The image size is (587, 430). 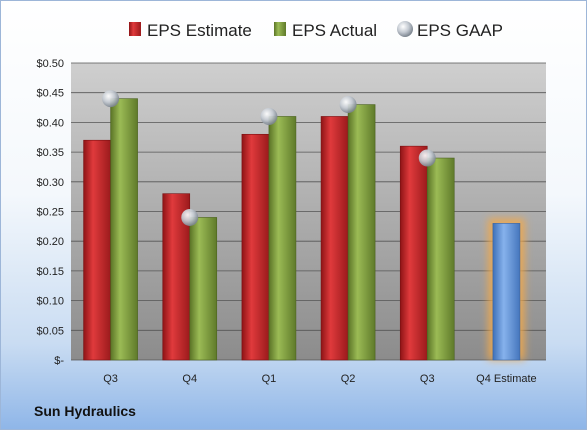 I want to click on x-tick-label: Q2, so click(x=348, y=379).